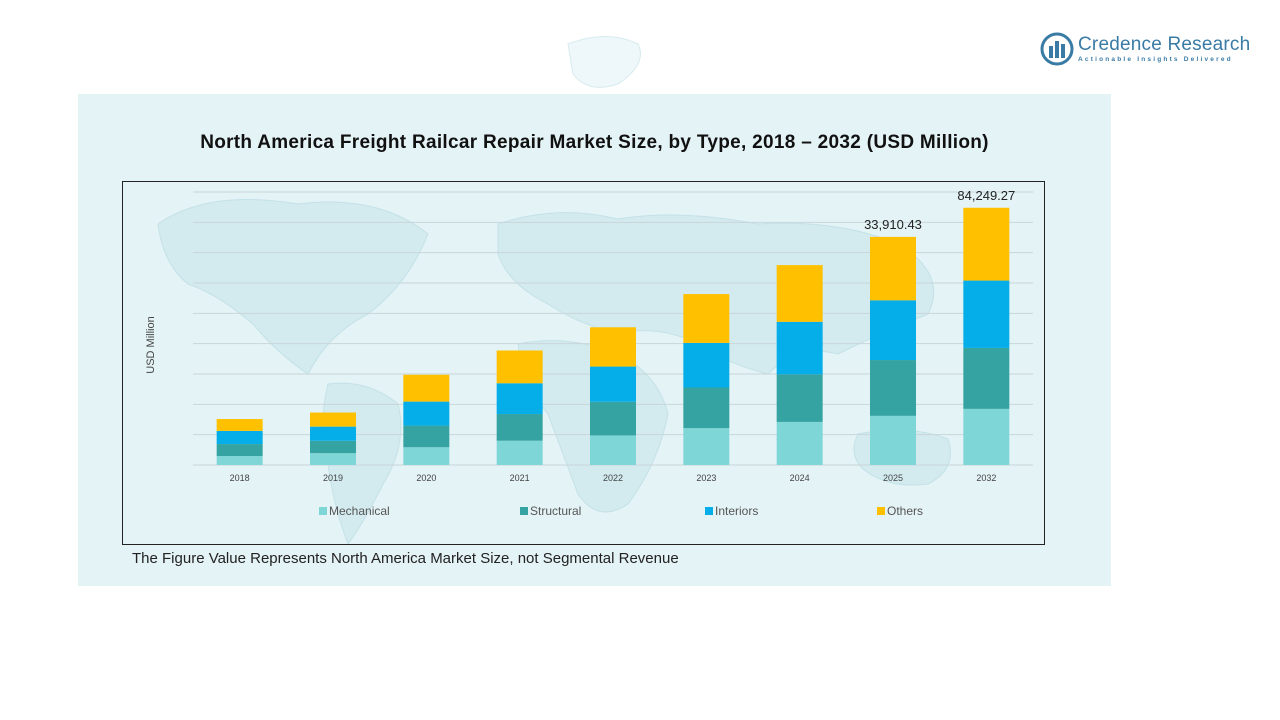 The image size is (1280, 720). Describe the element at coordinates (986, 478) in the screenshot. I see `x-tick-label: 2032` at that location.